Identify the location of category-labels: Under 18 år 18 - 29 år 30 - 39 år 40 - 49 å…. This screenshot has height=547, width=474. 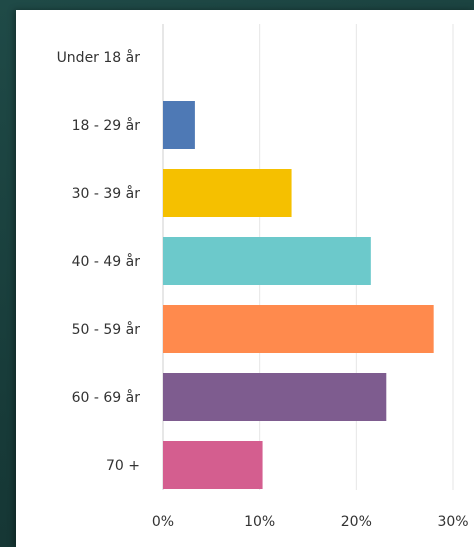
(99, 261).